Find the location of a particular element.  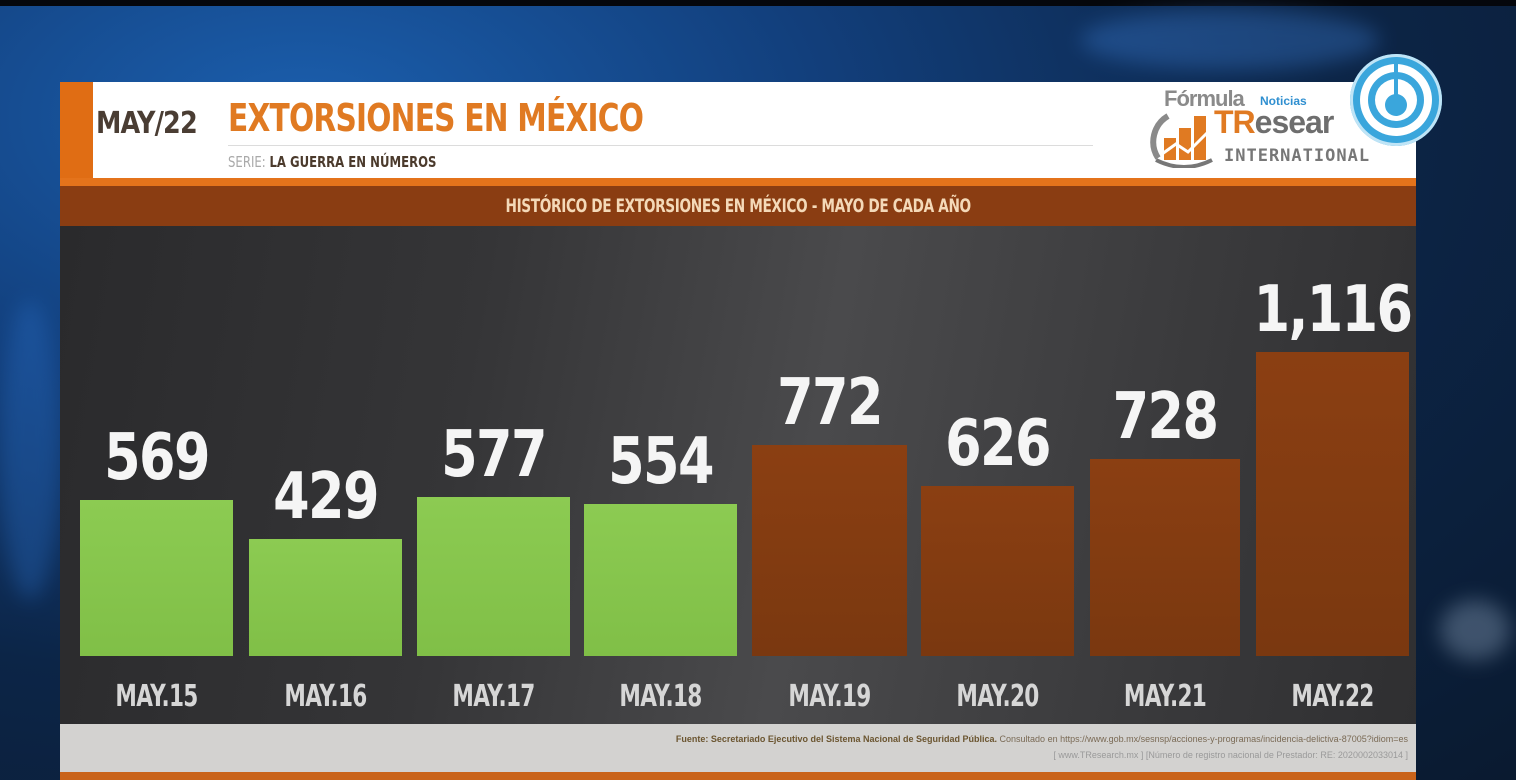

bar-value-label: 569 is located at coordinates (157, 458).